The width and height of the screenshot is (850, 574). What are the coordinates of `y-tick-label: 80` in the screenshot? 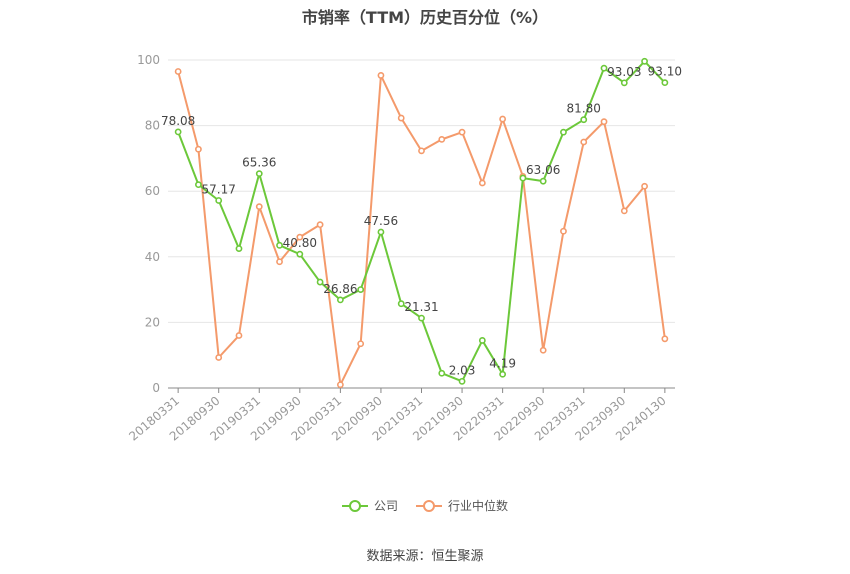 It's located at (152, 126).